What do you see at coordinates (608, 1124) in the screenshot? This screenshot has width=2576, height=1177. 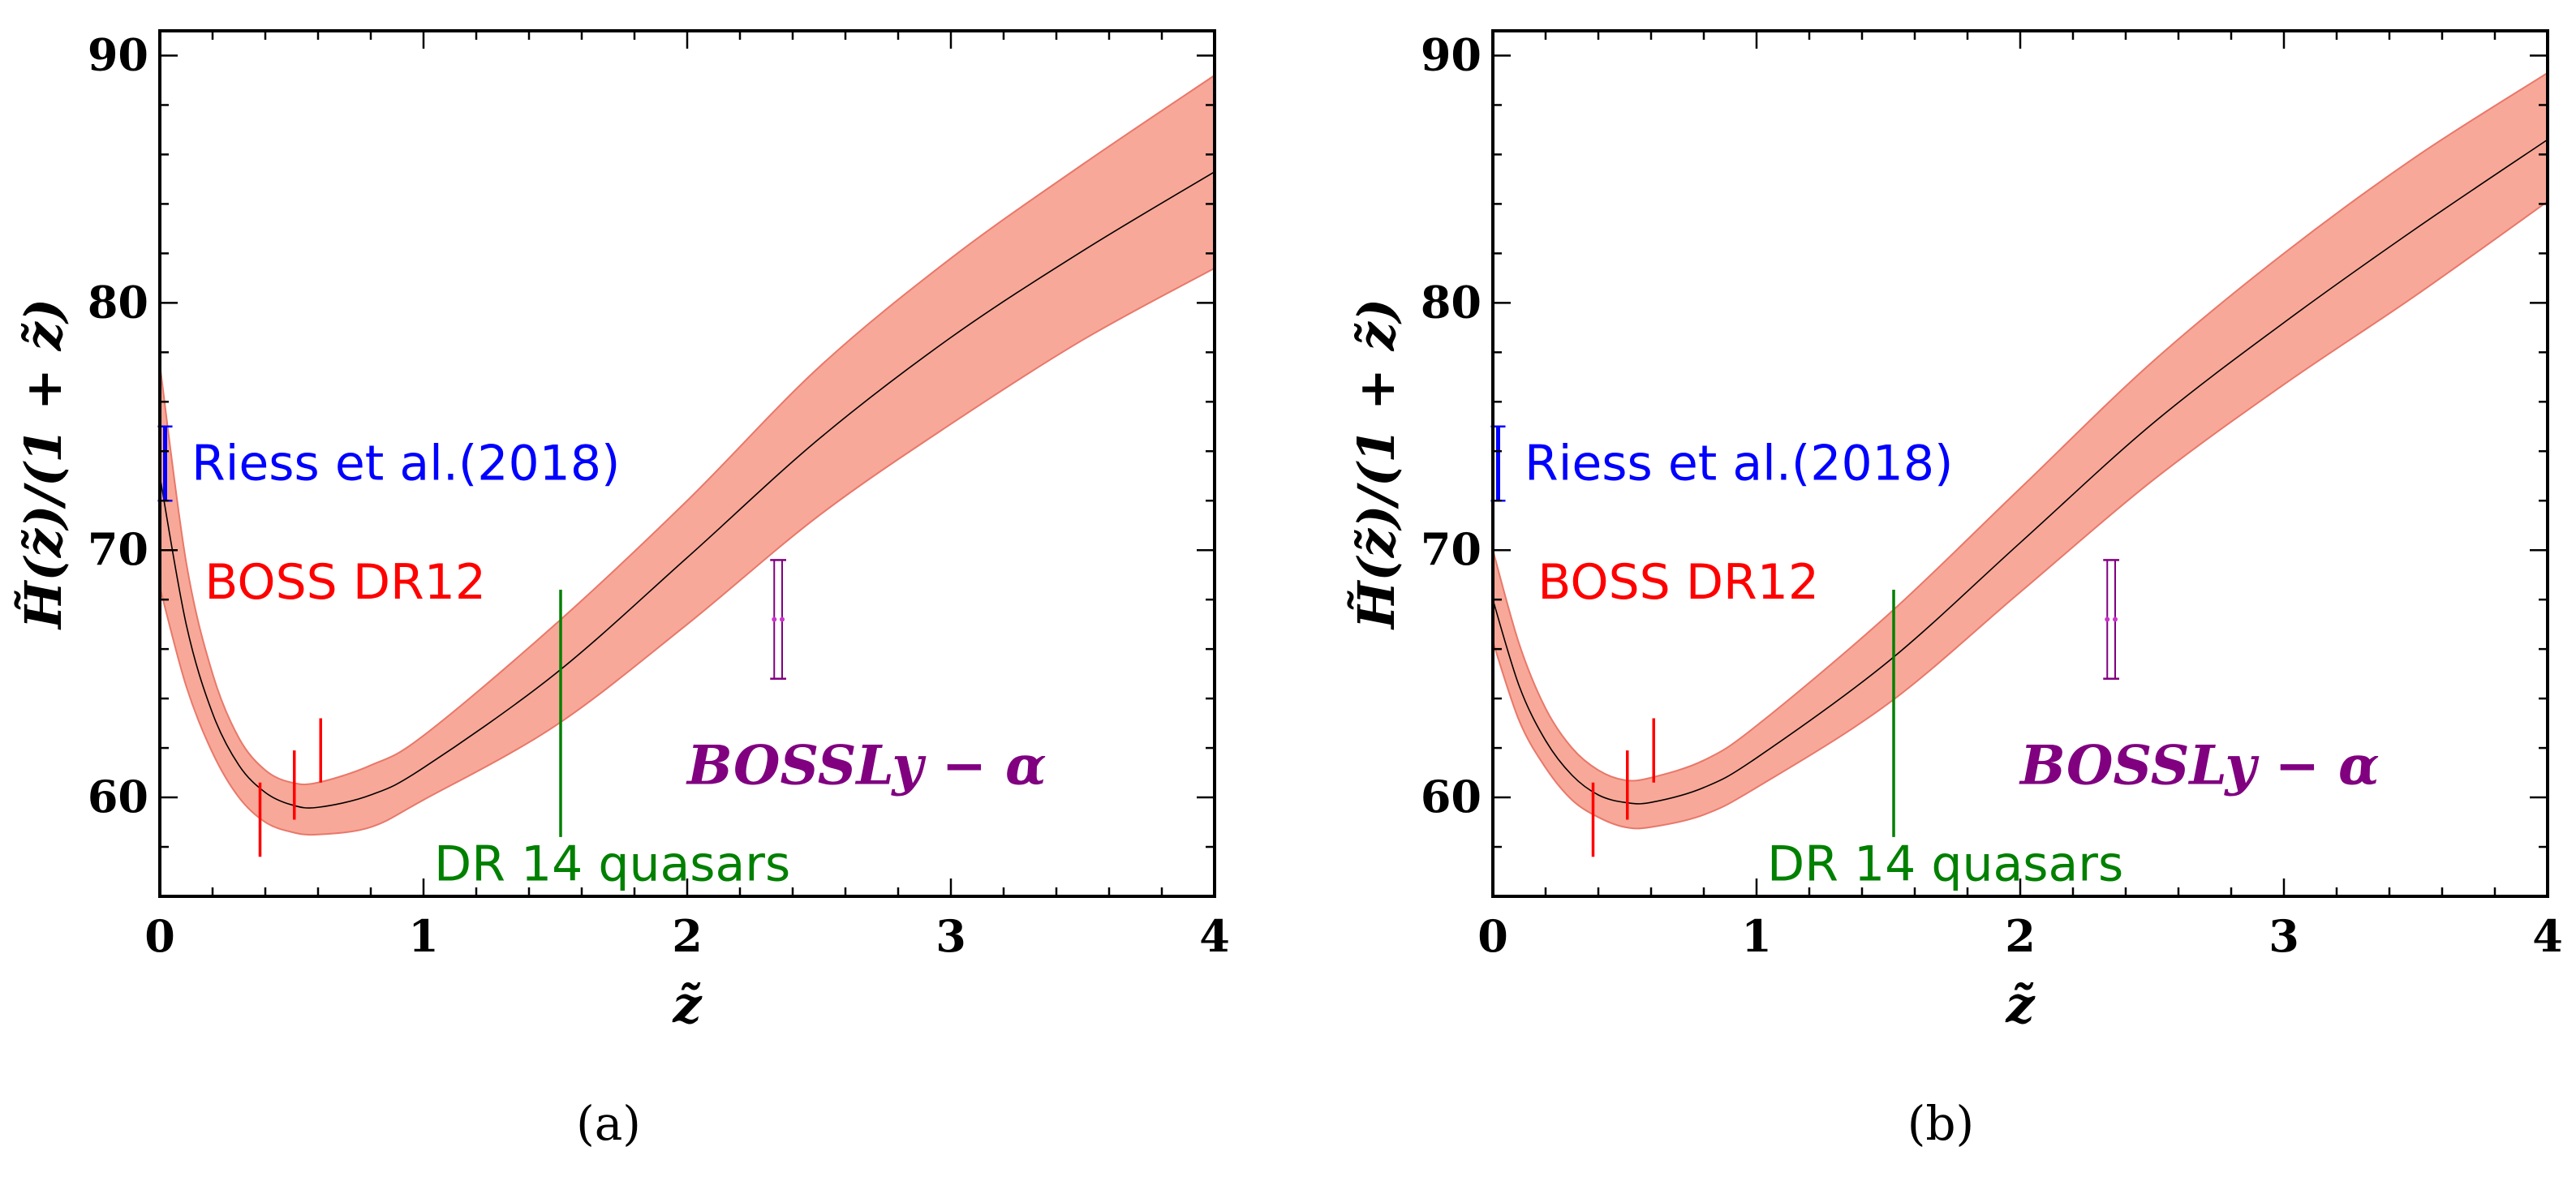 I see `panel-caption: (a)` at bounding box center [608, 1124].